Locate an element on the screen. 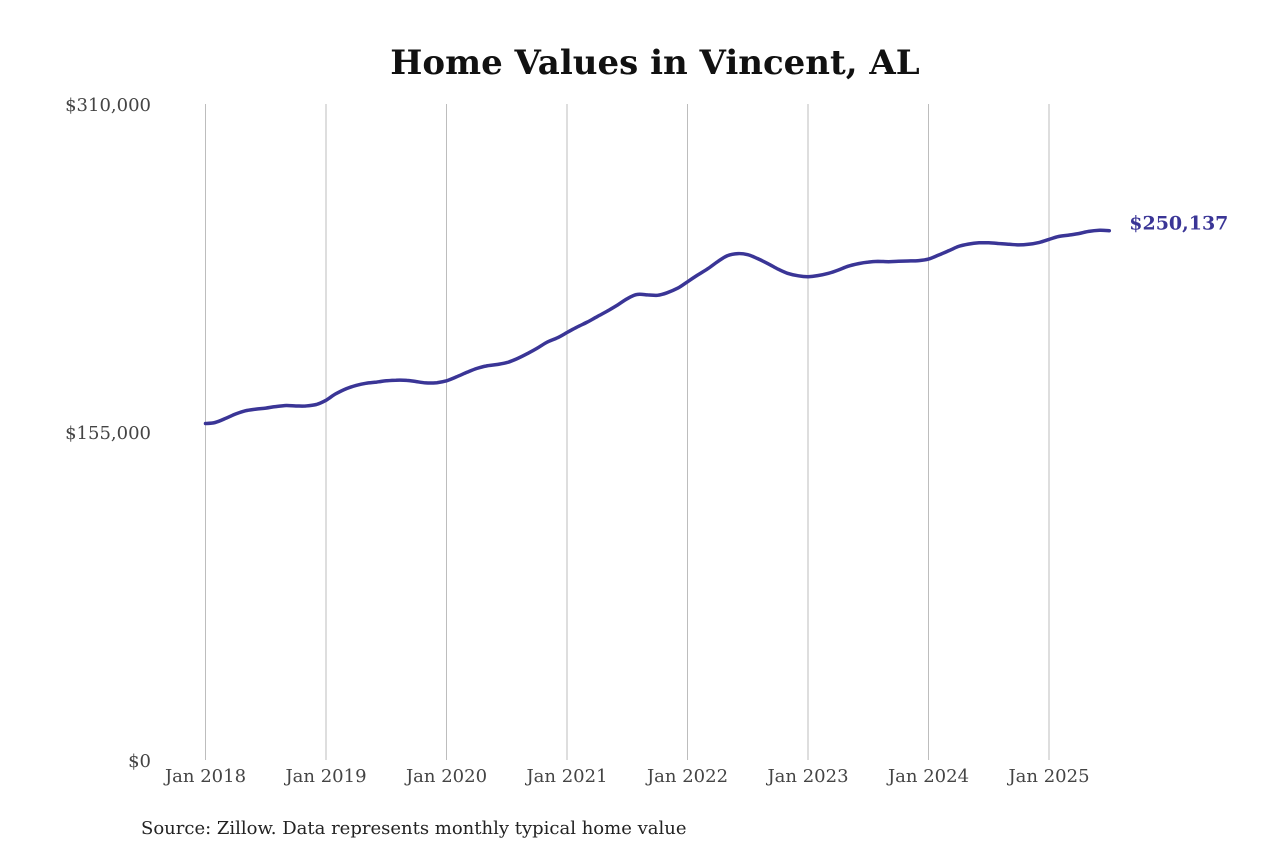  x-tick-label: Jan 2024 is located at coordinates (927, 776).